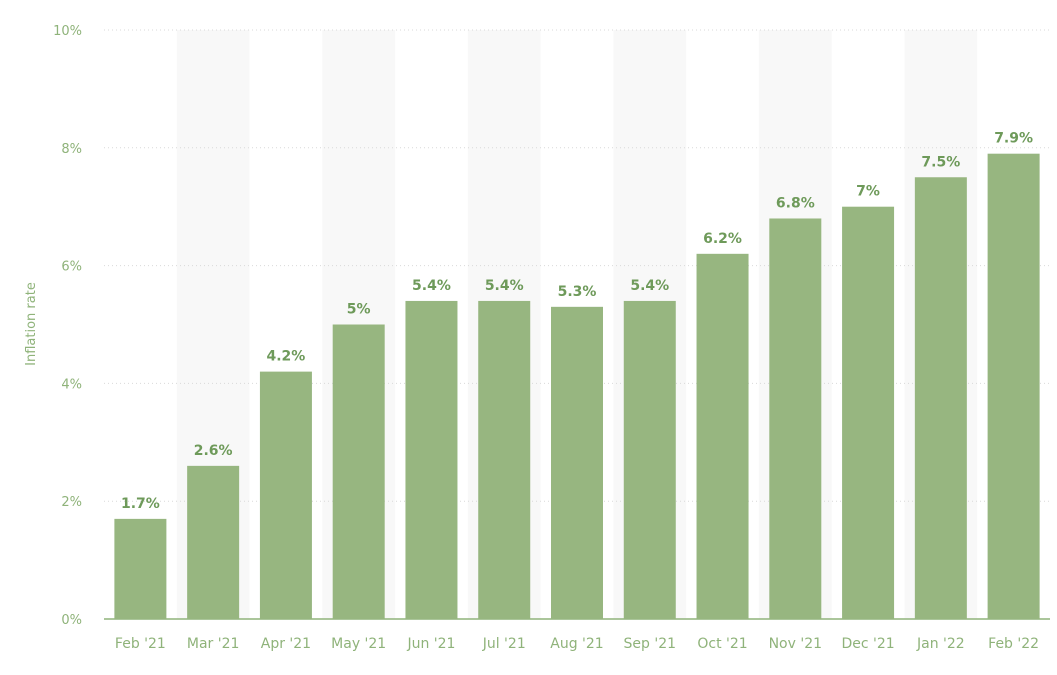 This screenshot has width=1057, height=675. What do you see at coordinates (213, 451) in the screenshot?
I see `data-label: 2.6%` at bounding box center [213, 451].